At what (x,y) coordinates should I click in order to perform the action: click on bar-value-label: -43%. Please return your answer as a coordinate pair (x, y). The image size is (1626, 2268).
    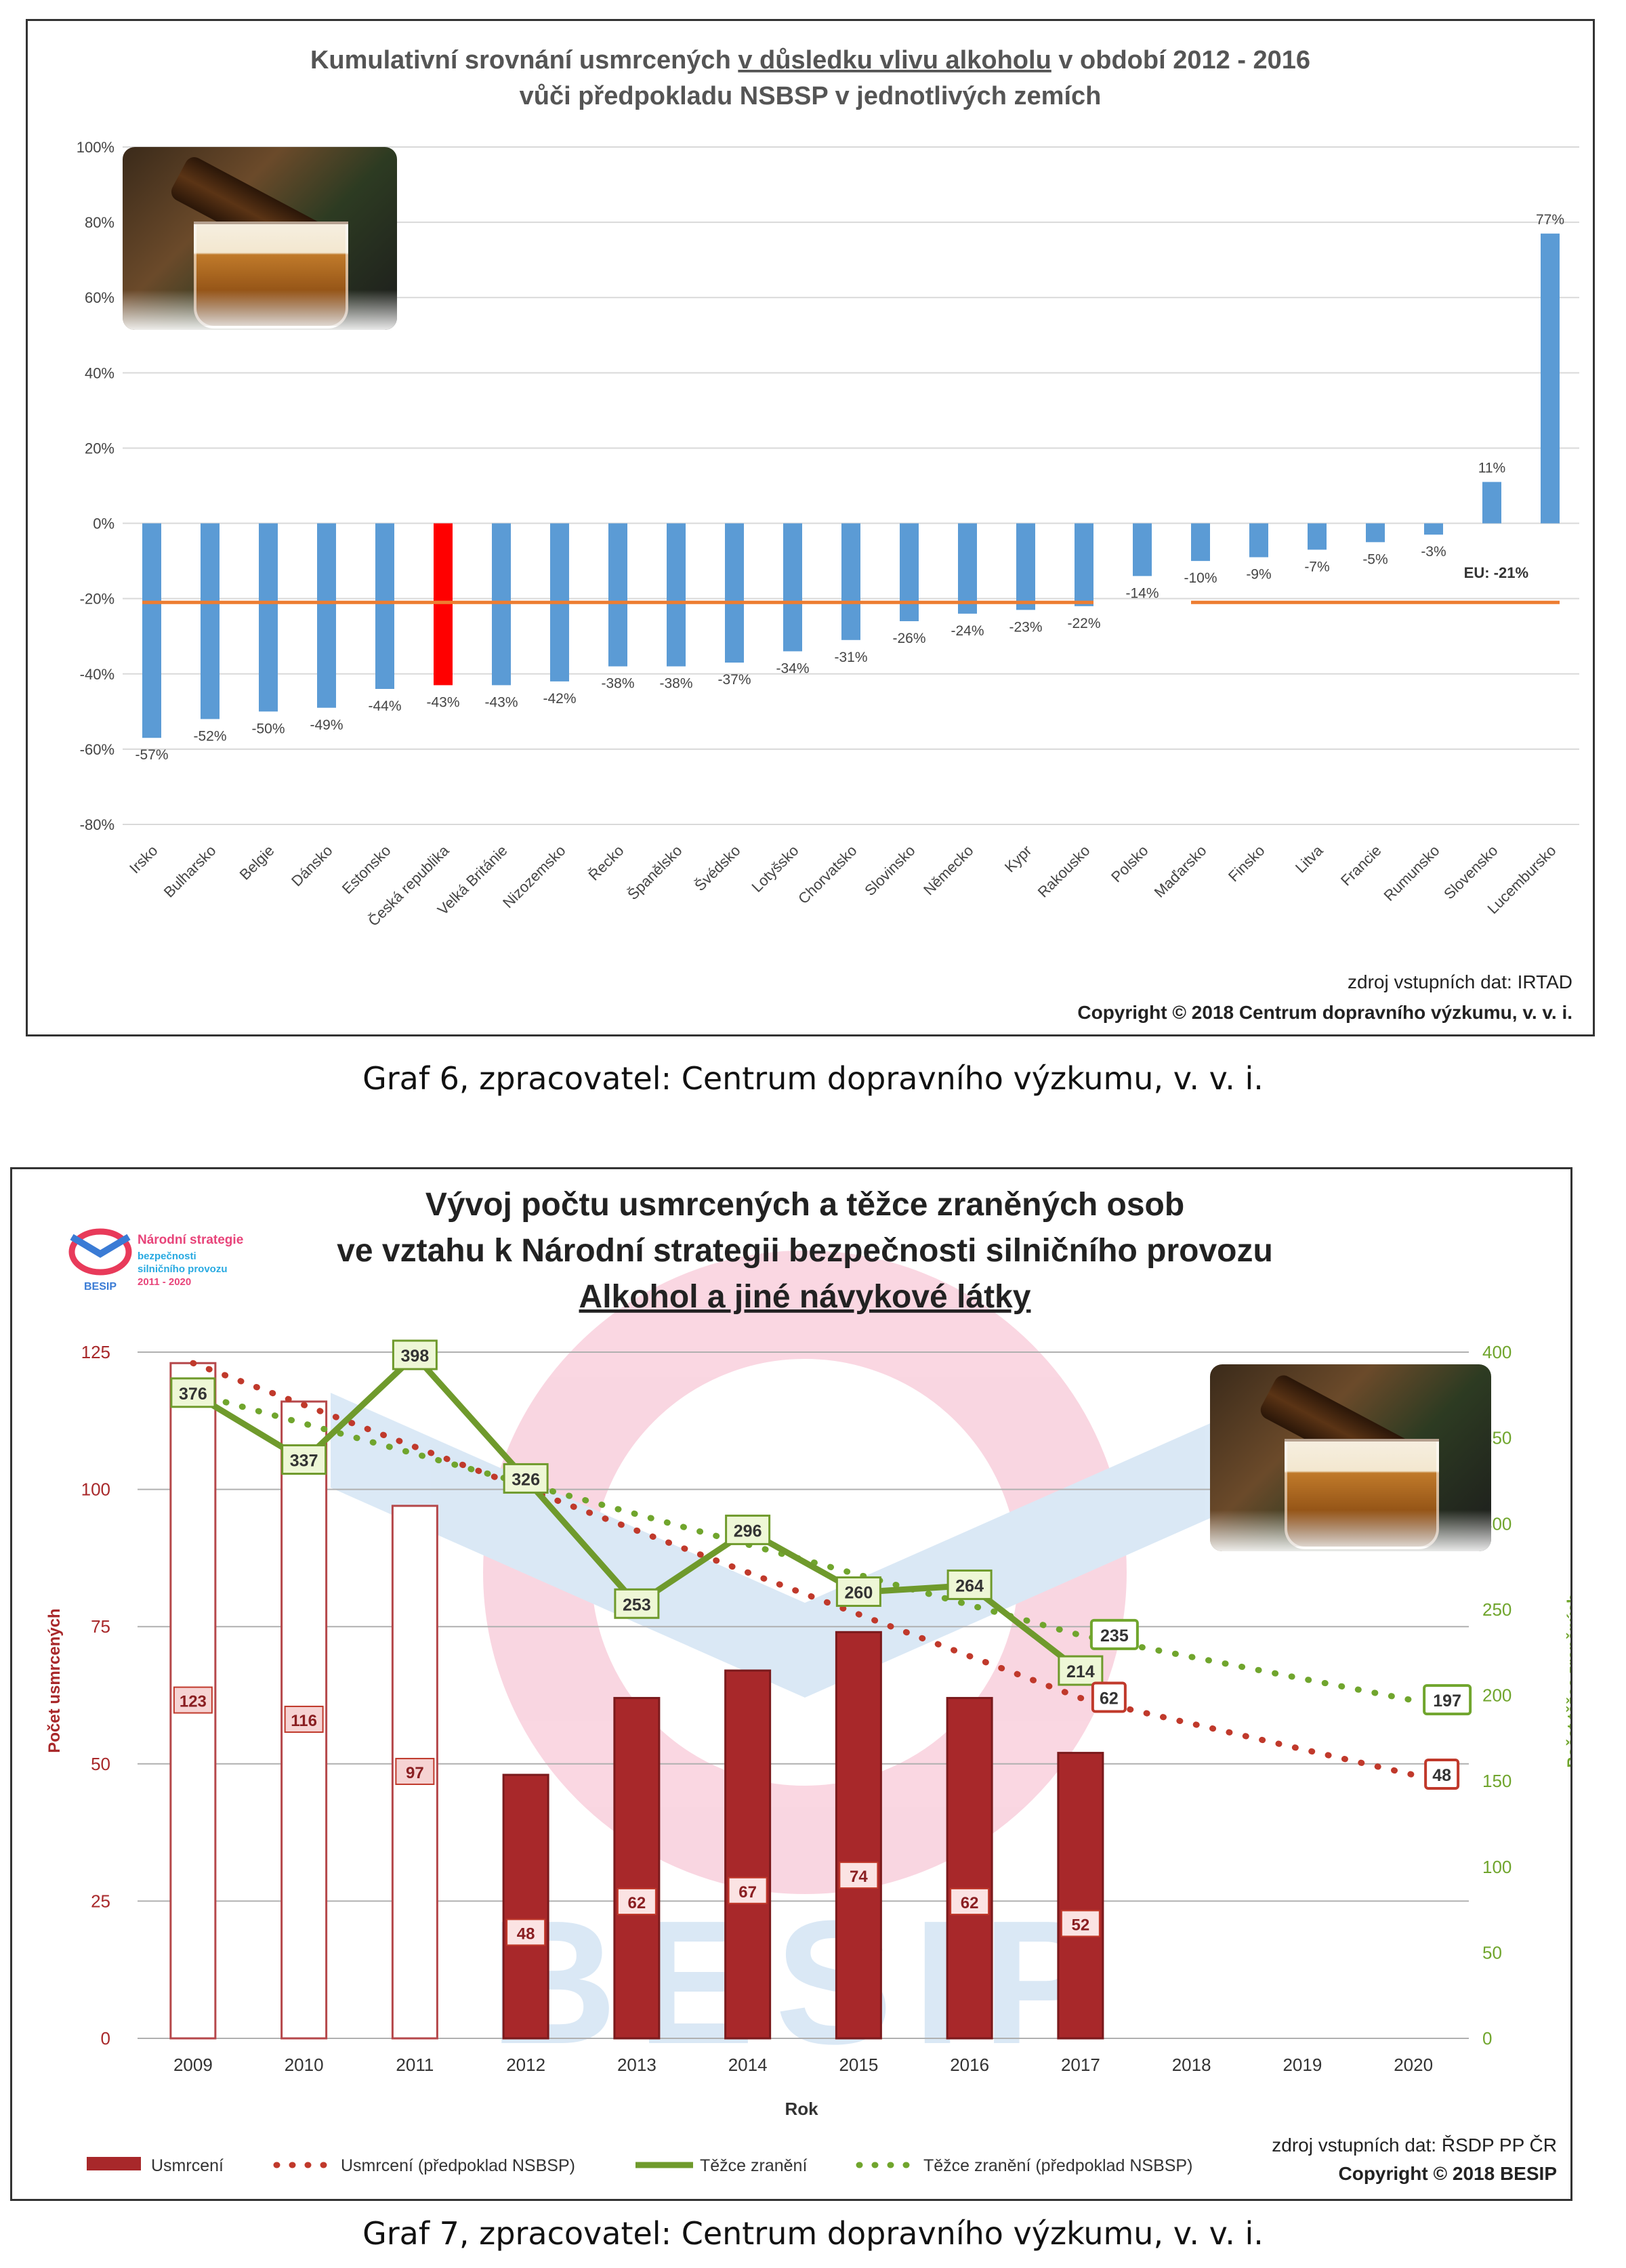
    Looking at the image, I should click on (442, 702).